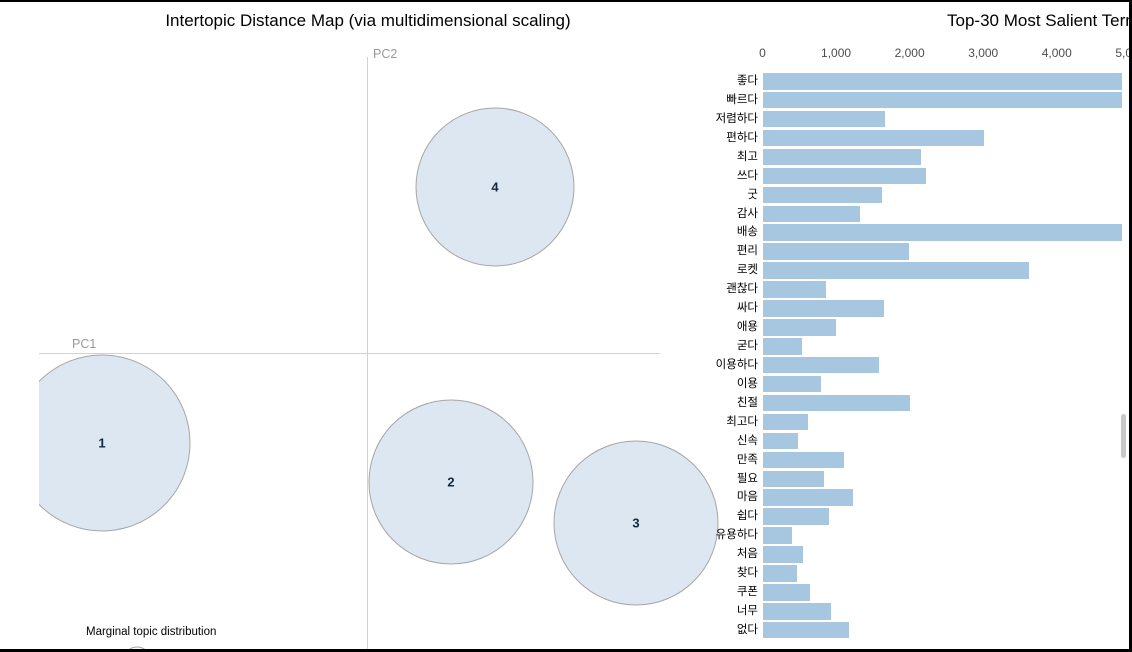 The image size is (1132, 652). What do you see at coordinates (747, 327) in the screenshot?
I see `term-label: 애용` at bounding box center [747, 327].